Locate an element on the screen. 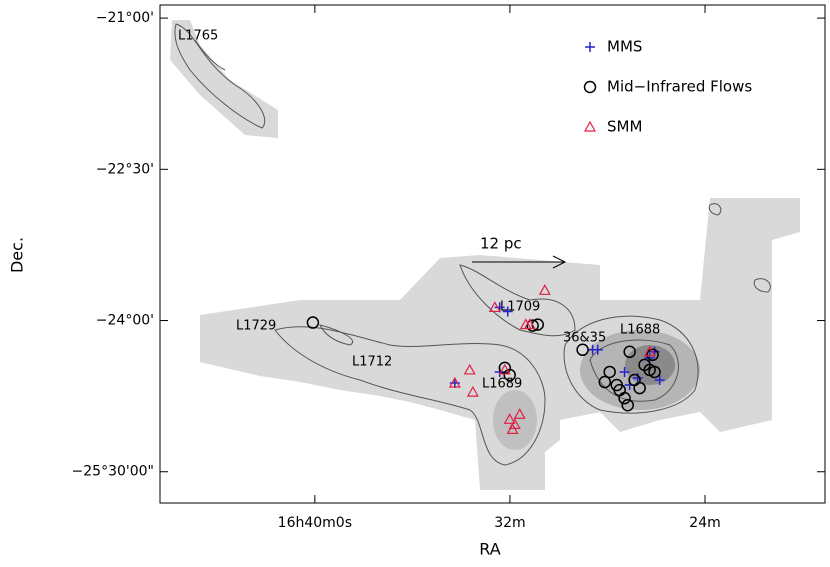 This screenshot has height=567, width=830. annotation: L1712 is located at coordinates (372, 362).